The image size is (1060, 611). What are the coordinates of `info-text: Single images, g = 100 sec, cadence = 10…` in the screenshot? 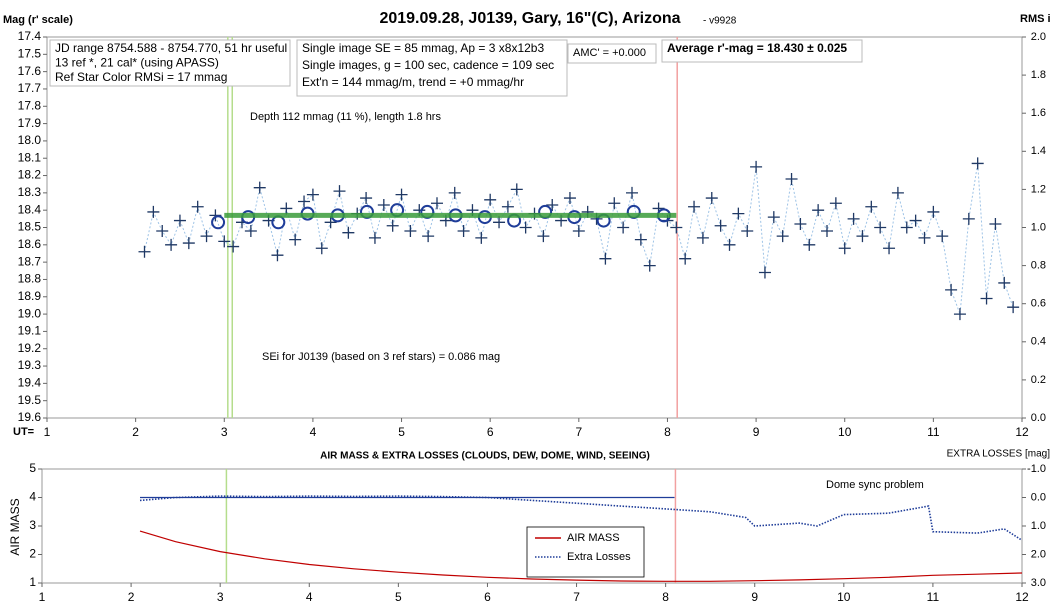 It's located at (428, 65).